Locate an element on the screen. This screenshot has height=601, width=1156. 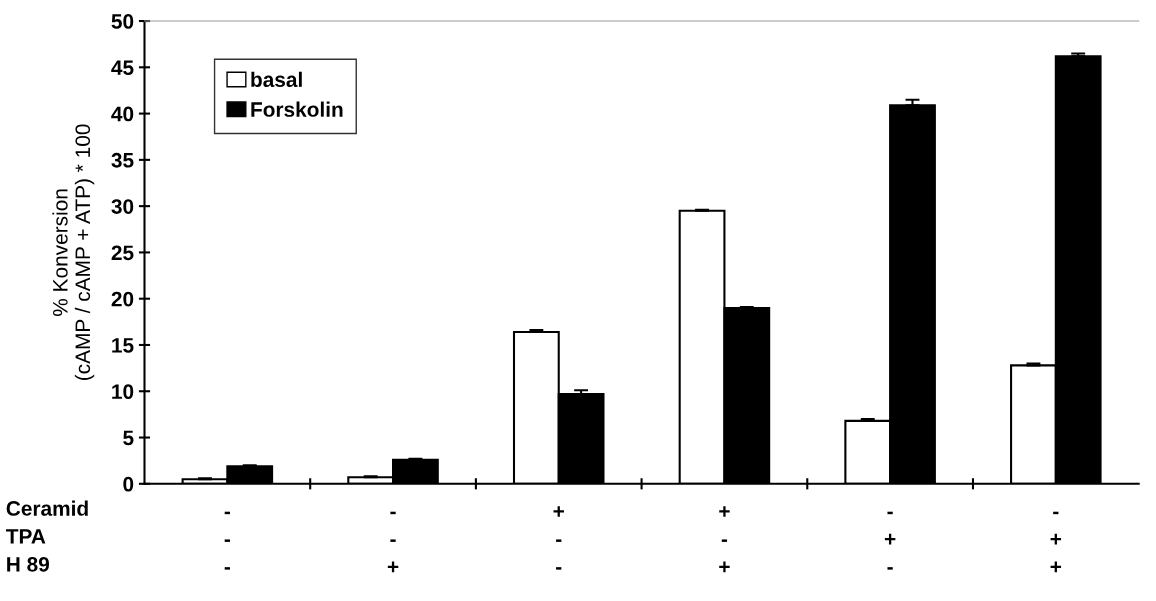
y-tick-label: 15 is located at coordinates (123, 345).